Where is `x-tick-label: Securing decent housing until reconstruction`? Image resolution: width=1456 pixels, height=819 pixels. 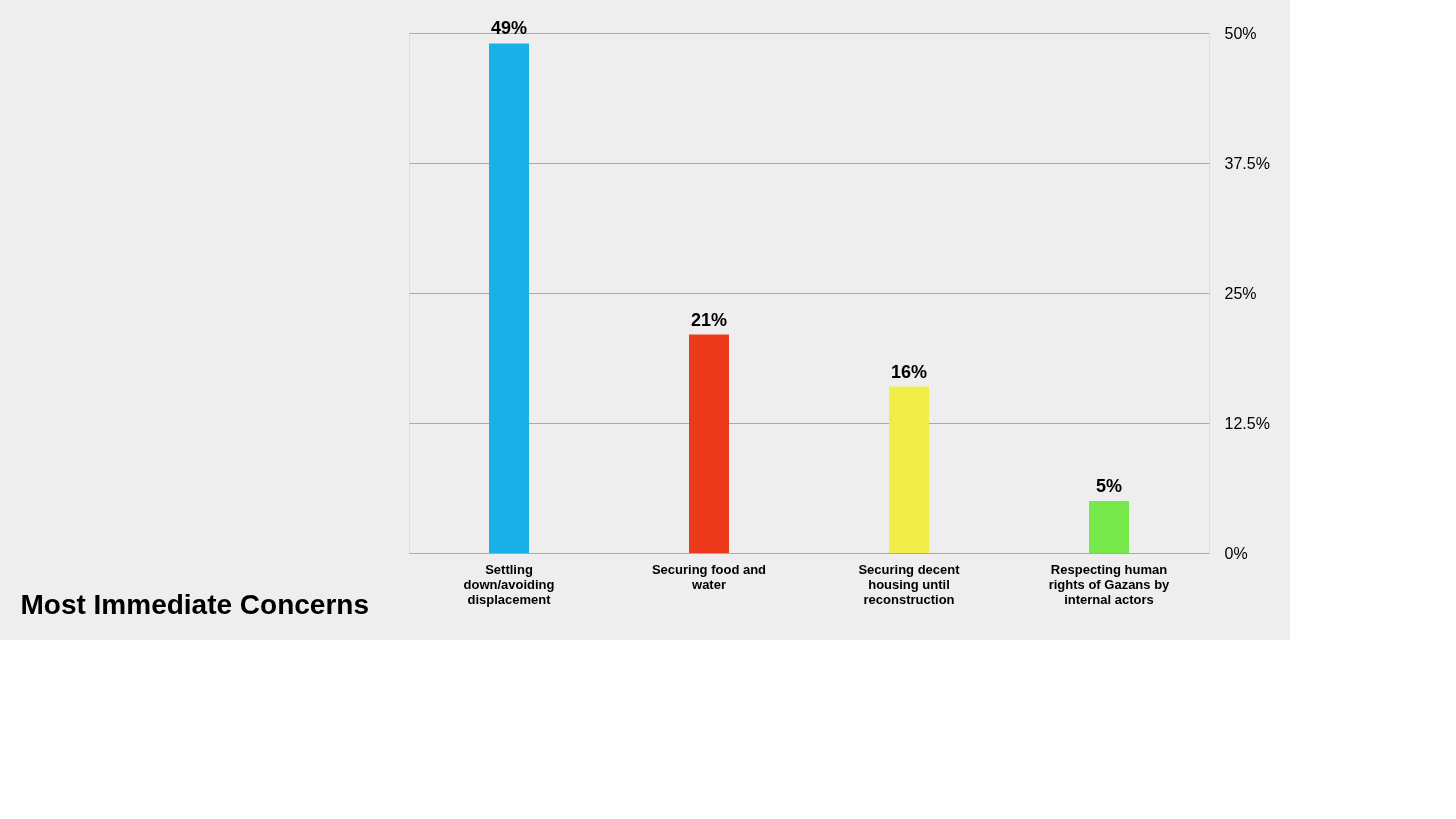 x-tick-label: Securing decent housing until reconstruction is located at coordinates (909, 584).